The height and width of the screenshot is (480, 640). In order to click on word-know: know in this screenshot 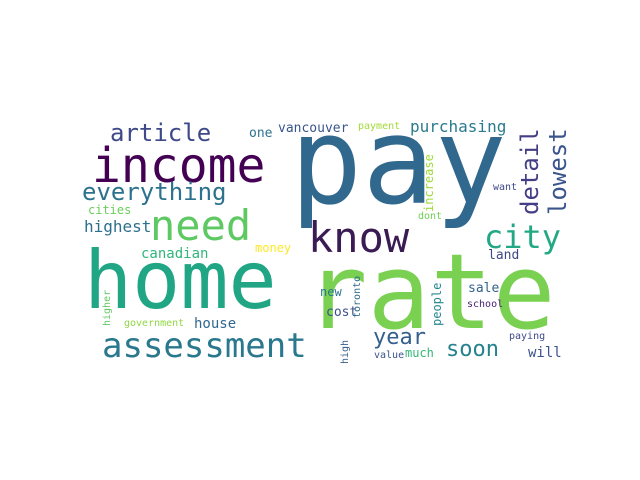, I will do `click(359, 237)`.